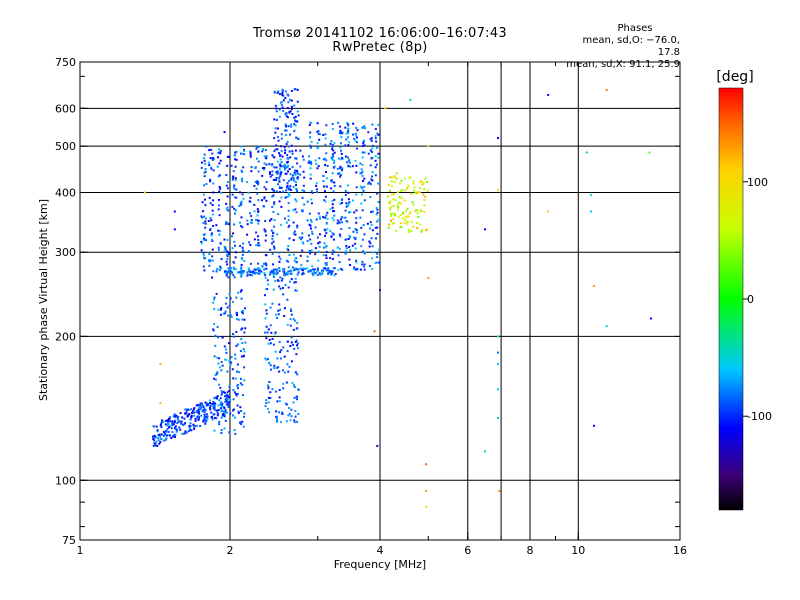 Image resolution: width=800 pixels, height=600 pixels. Describe the element at coordinates (65, 108) in the screenshot. I see `y-tick-label: 600` at that location.